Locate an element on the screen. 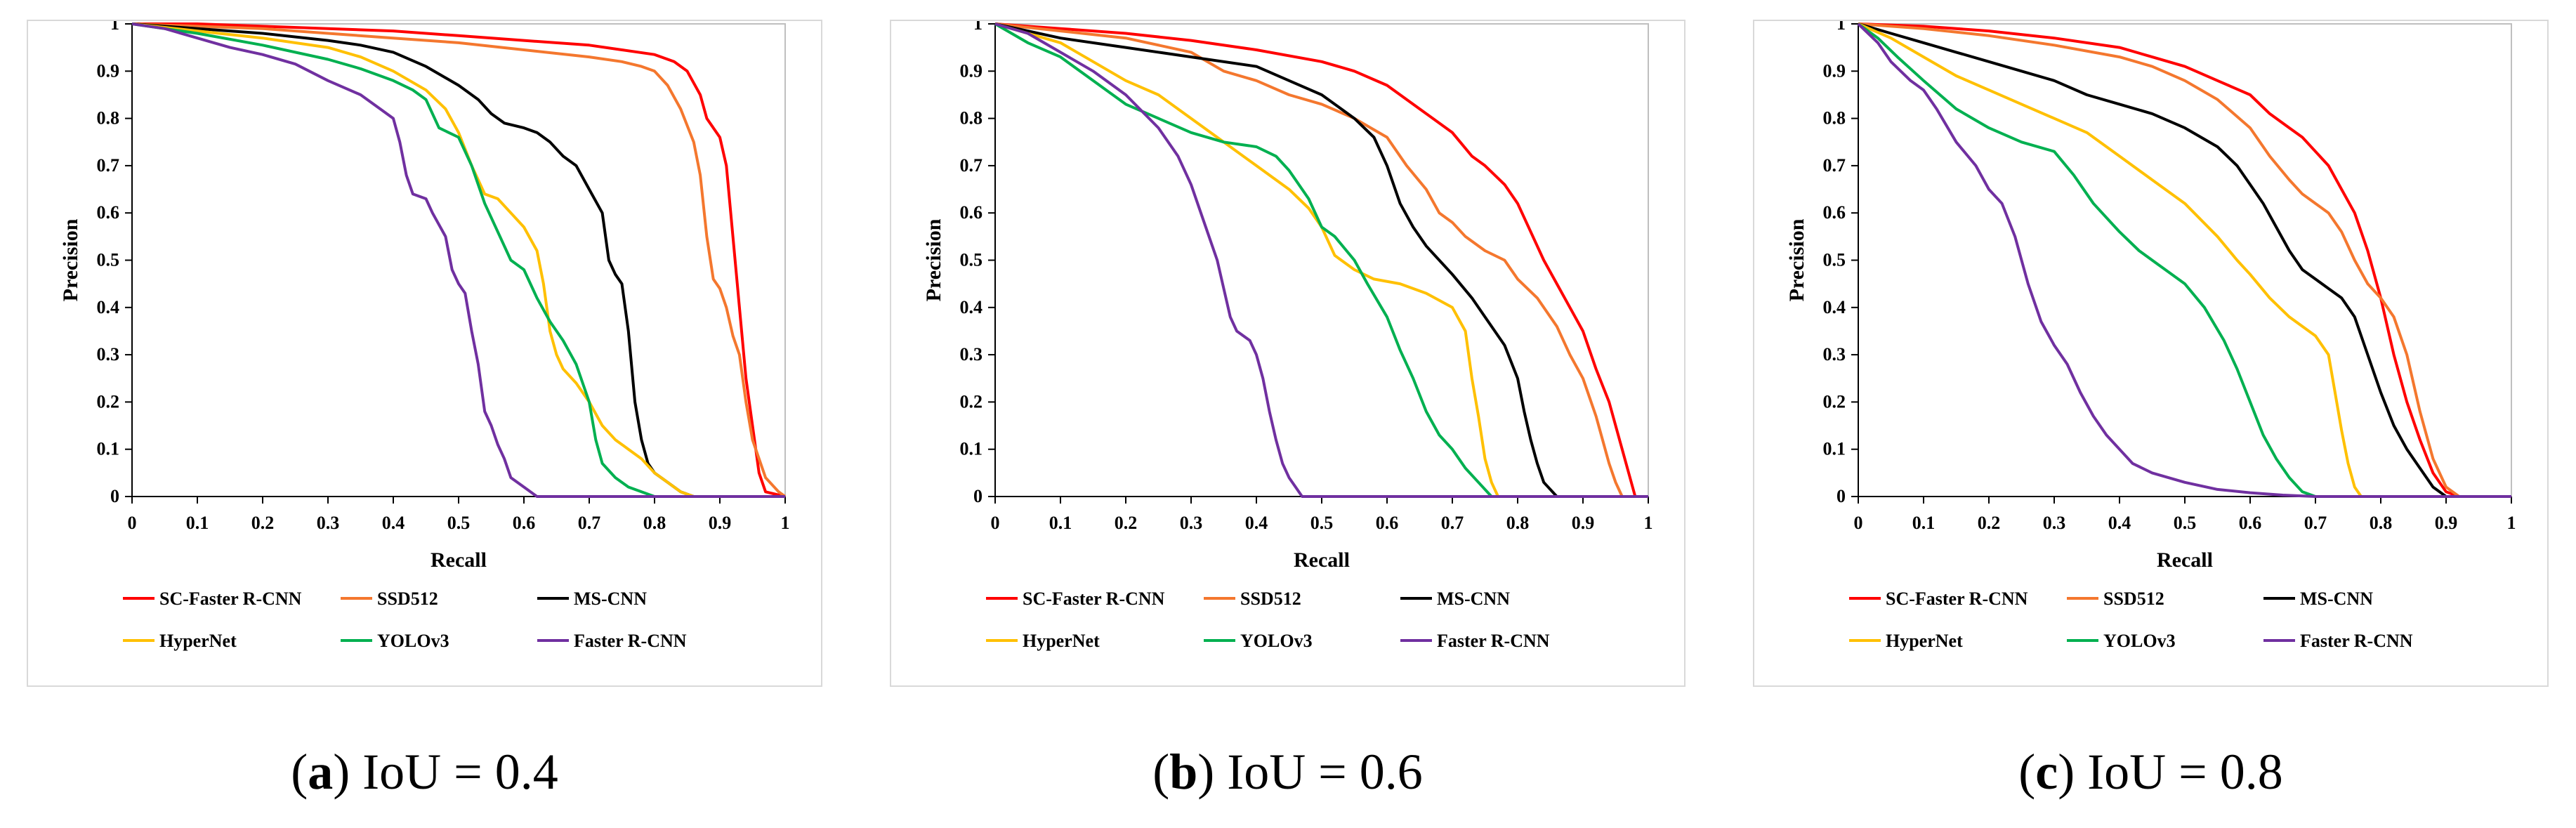 The image size is (2576, 828). caption-b: (b) IoU = 0.6 is located at coordinates (1287, 772).